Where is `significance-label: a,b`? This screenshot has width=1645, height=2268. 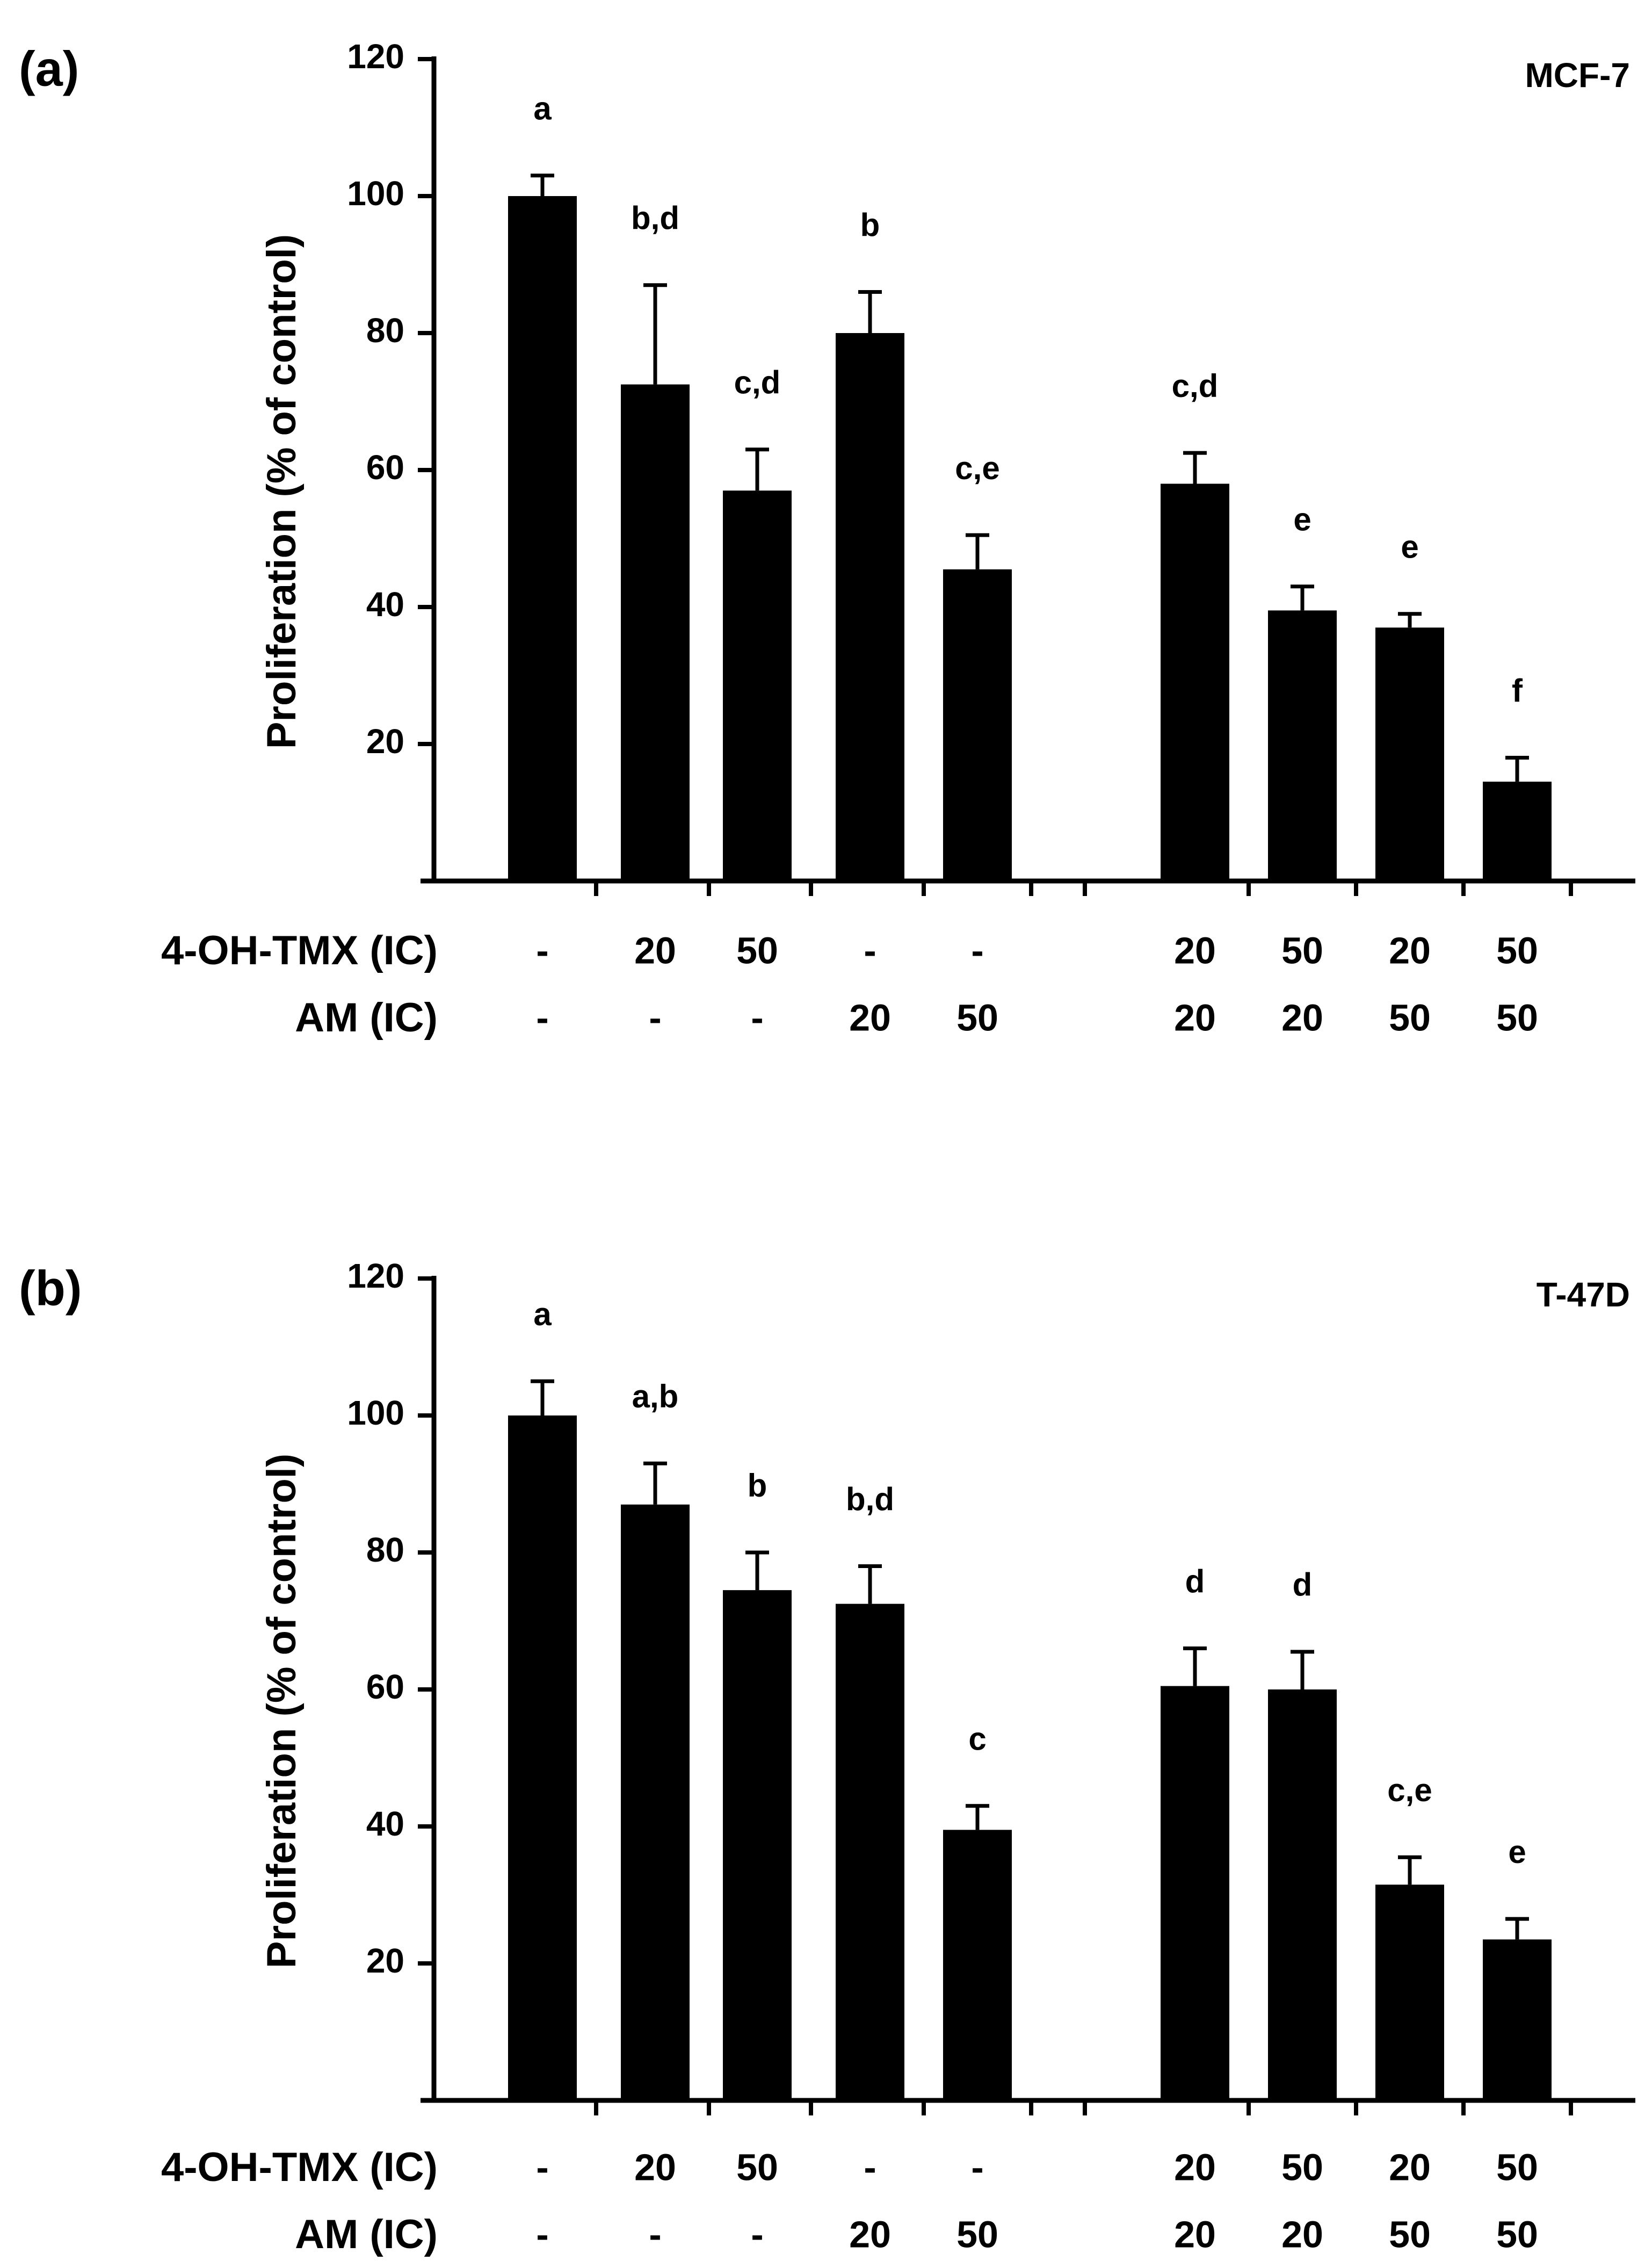
significance-label: a,b is located at coordinates (655, 1396).